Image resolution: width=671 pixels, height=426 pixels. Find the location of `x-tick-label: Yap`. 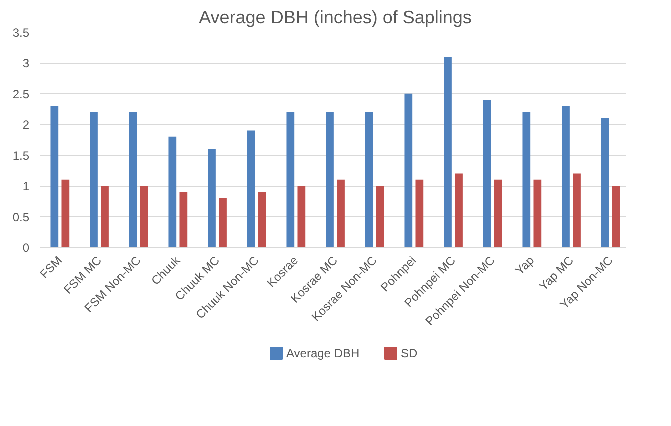

x-tick-label: Yap is located at coordinates (525, 265).